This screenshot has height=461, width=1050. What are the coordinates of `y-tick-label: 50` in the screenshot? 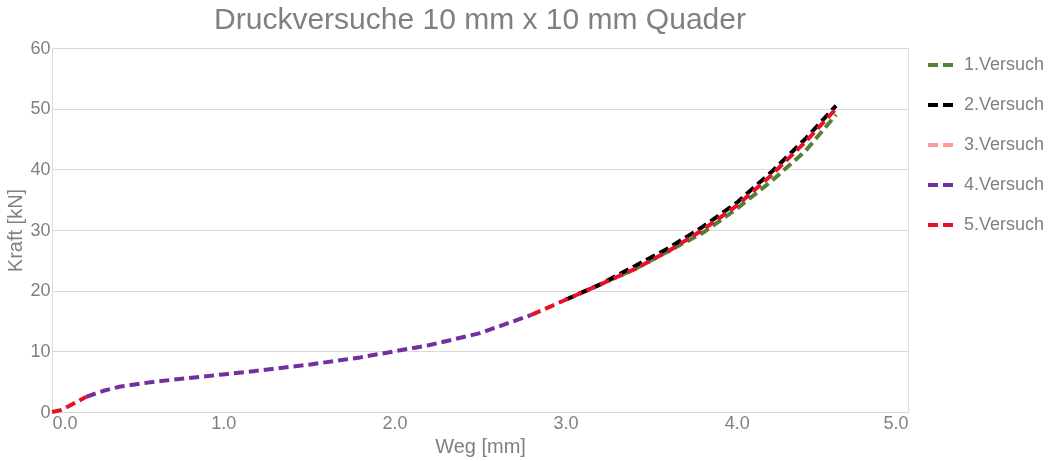 It's located at (40, 108).